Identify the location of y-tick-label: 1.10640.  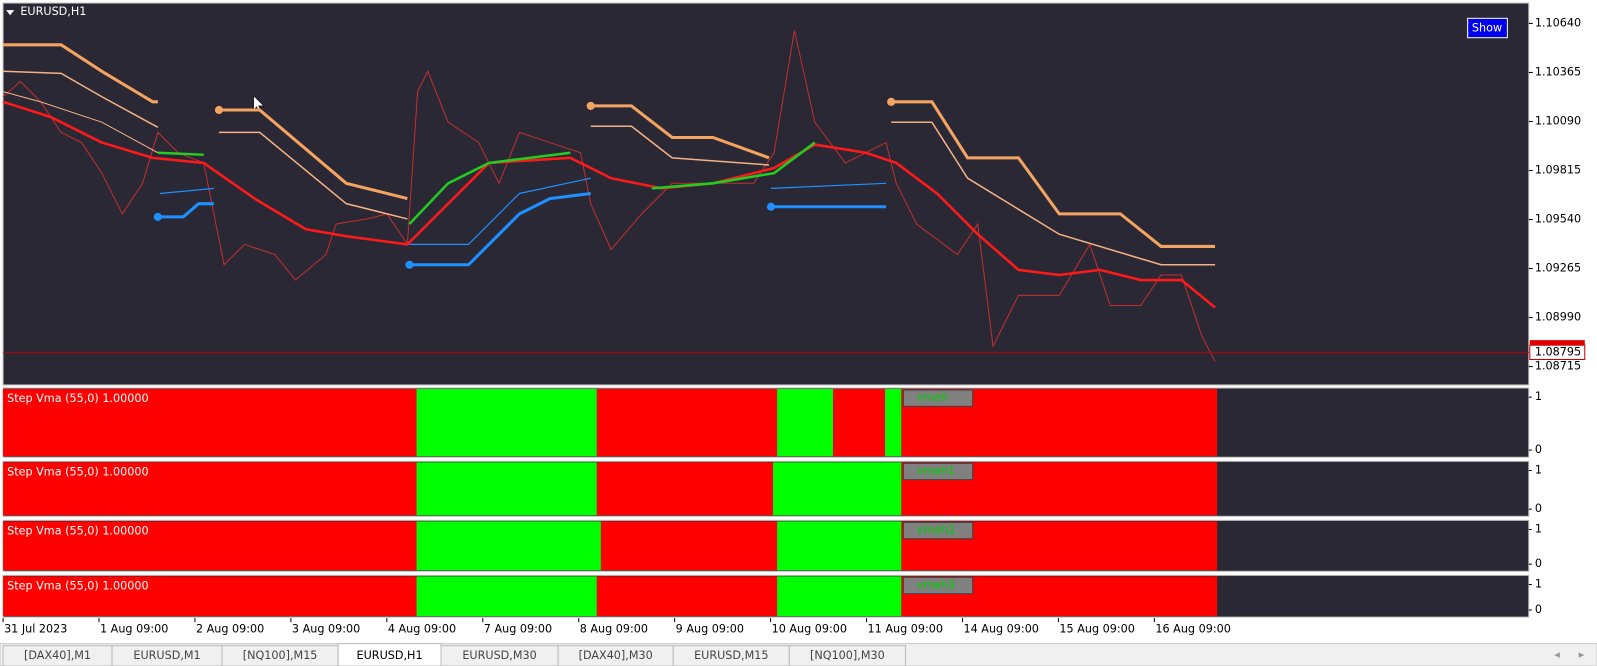
(1558, 22).